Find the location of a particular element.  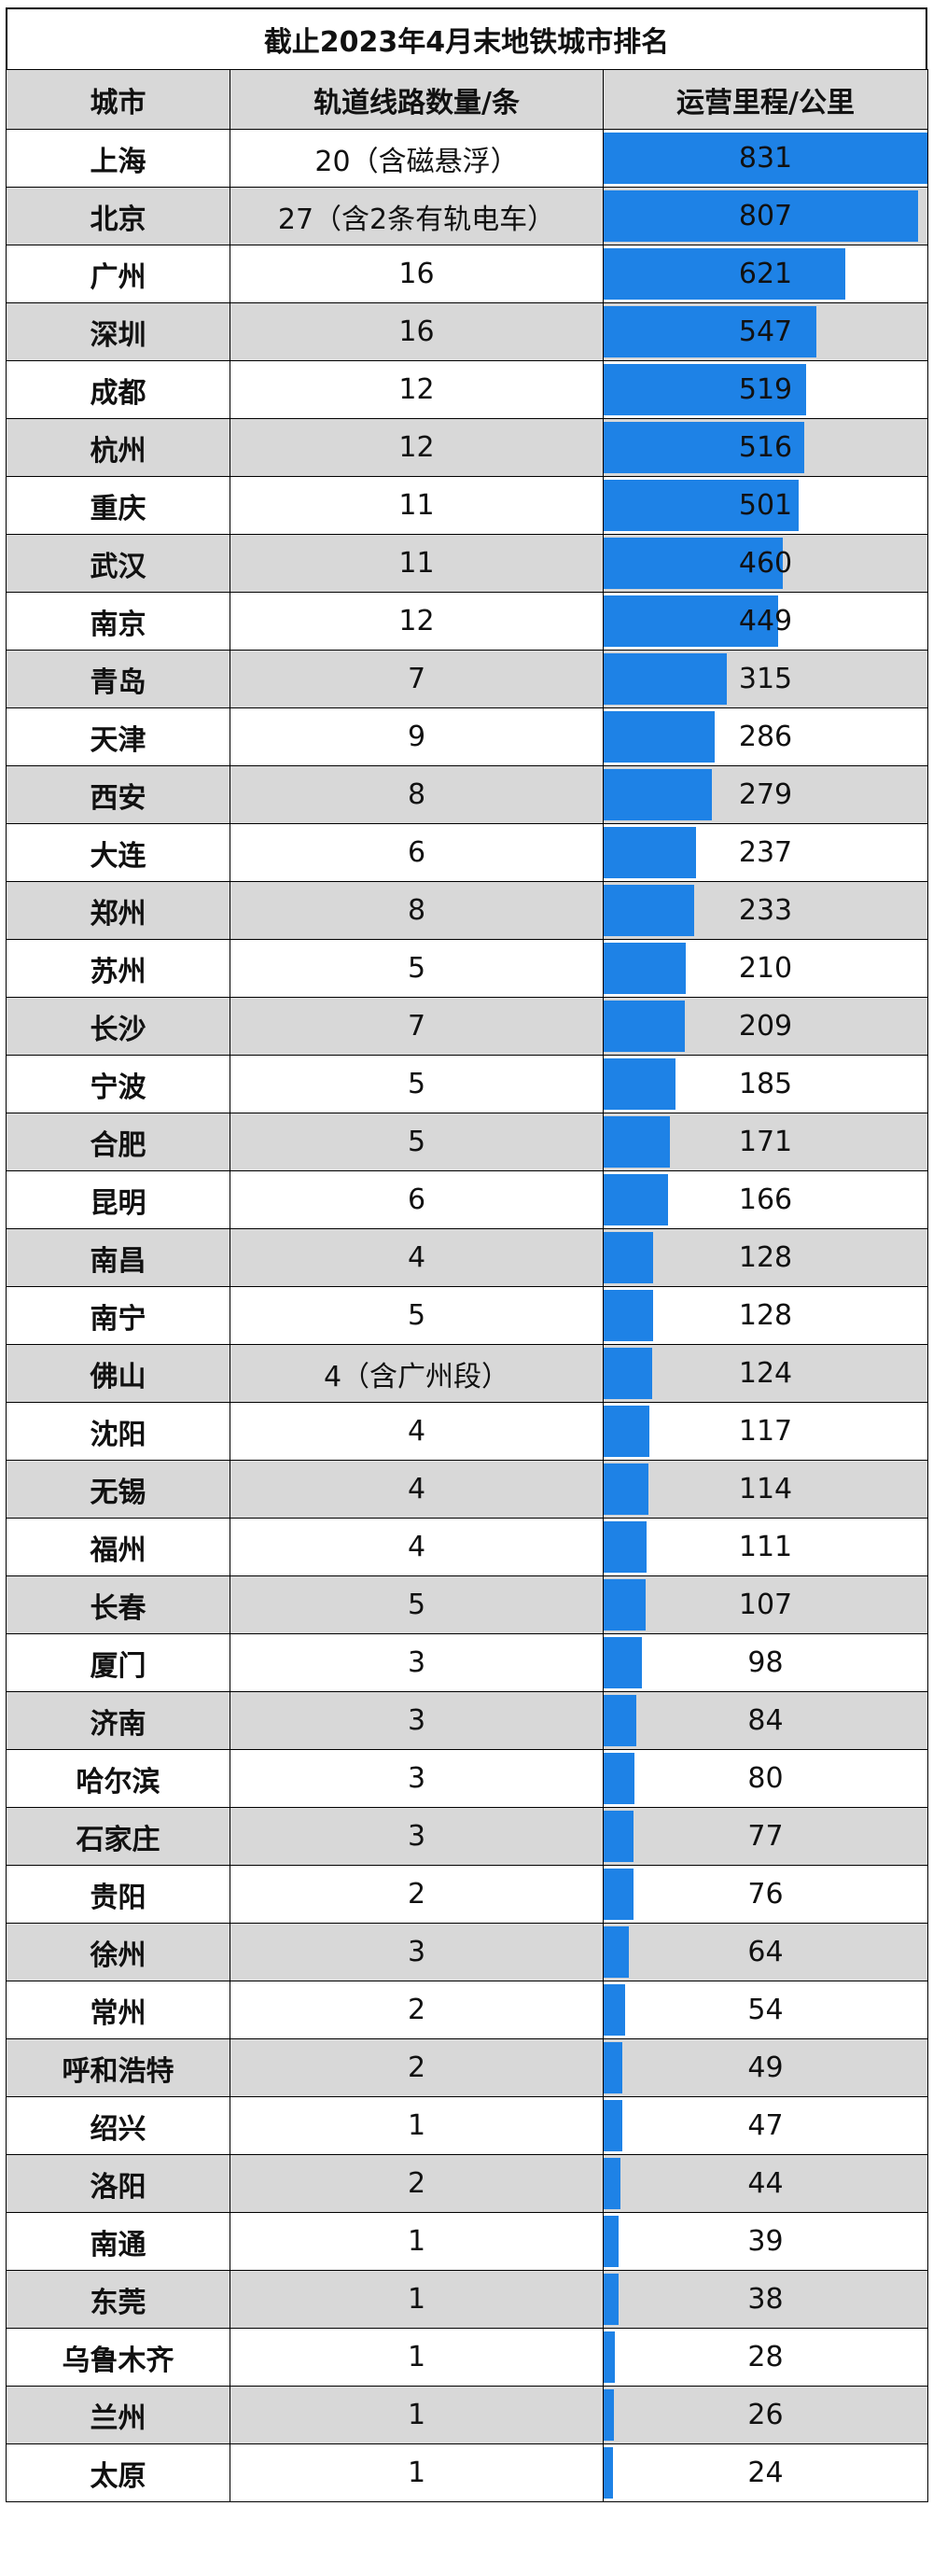

distance-cell: 210 is located at coordinates (766, 968).